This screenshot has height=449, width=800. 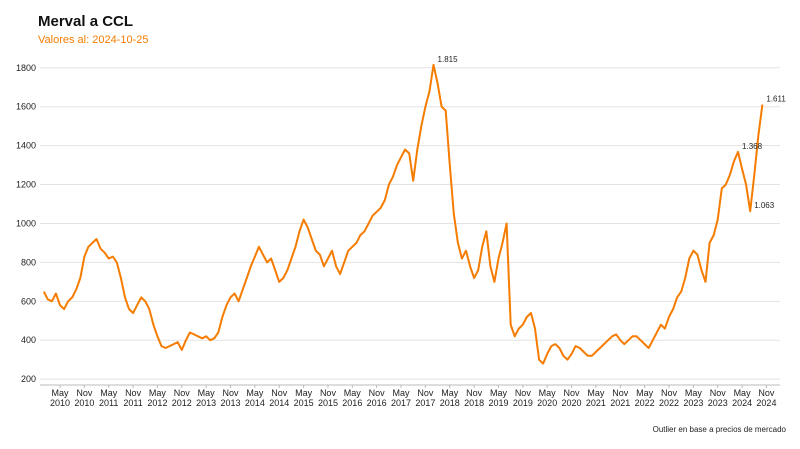 I want to click on y-tick-label: 400, so click(x=28, y=340).